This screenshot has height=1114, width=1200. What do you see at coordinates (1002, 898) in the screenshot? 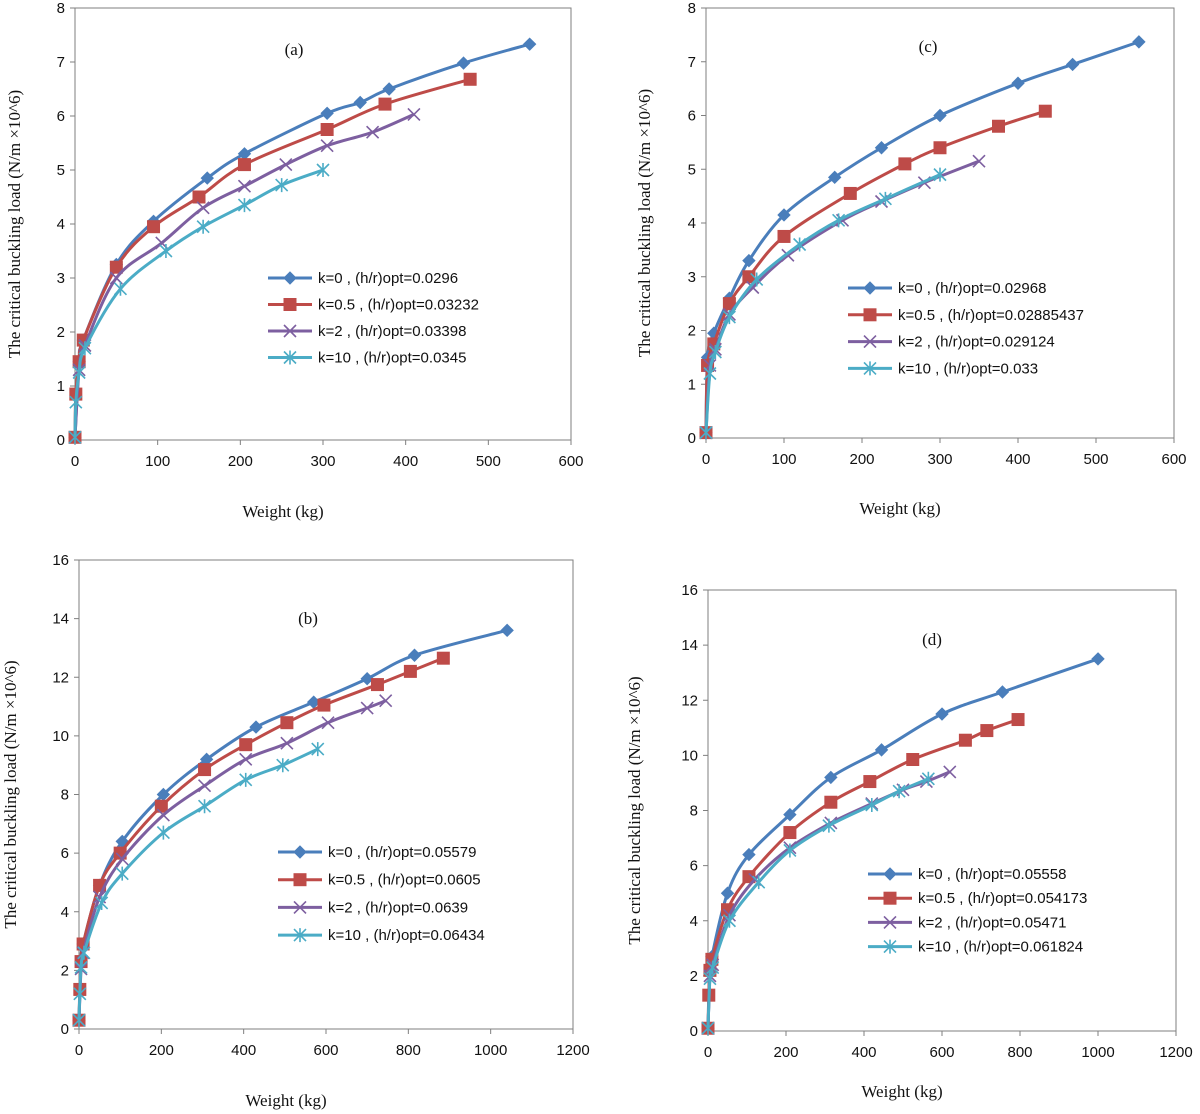
I see `legend-label: k=0.5 , (h/r)opt=0.054173` at bounding box center [1002, 898].